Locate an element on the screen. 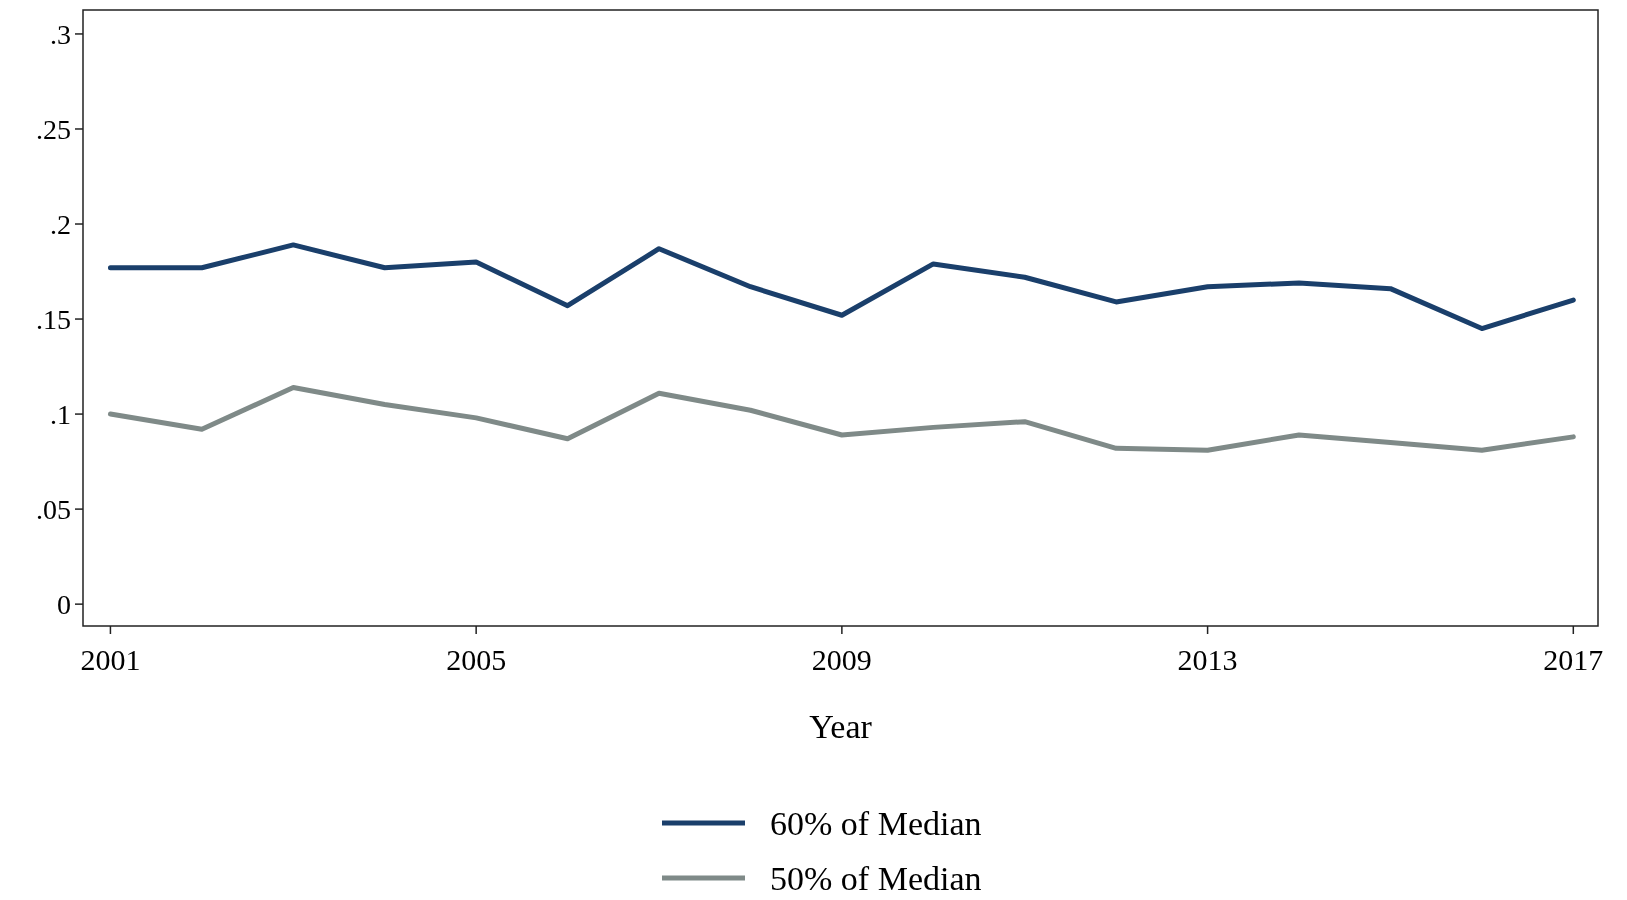 This screenshot has height=900, width=1627. y-tick-label: .15 is located at coordinates (53, 319).